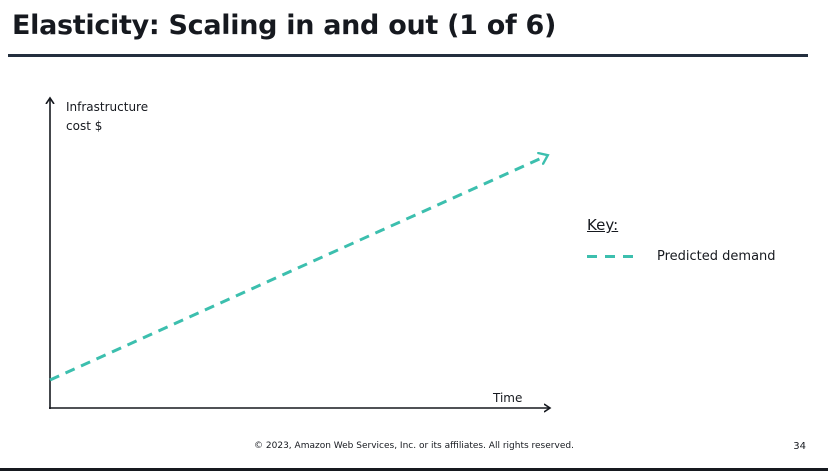 This screenshot has height=471, width=828. Describe the element at coordinates (84, 126) in the screenshot. I see `y-axis-label-line-2: cost $` at that location.